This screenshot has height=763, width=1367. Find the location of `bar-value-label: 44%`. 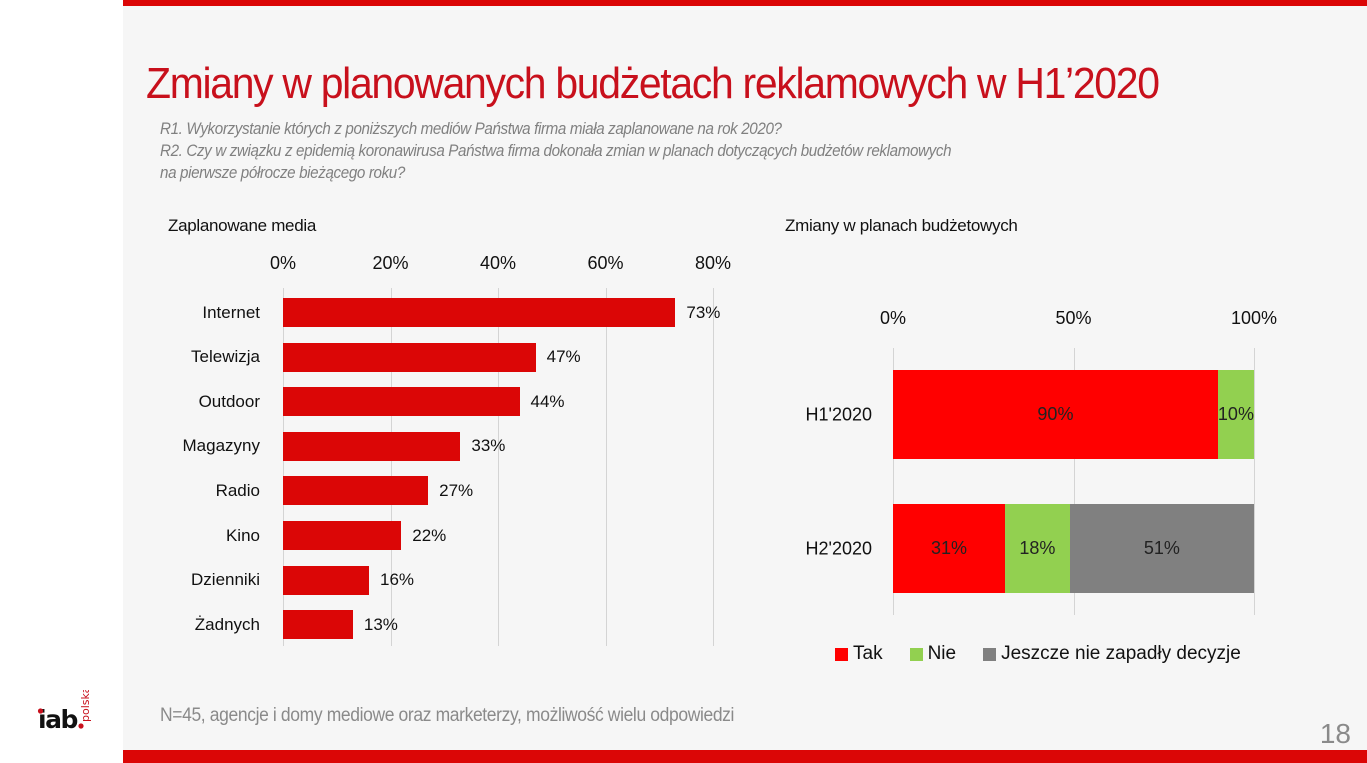

bar-value-label: 44% is located at coordinates (547, 401).